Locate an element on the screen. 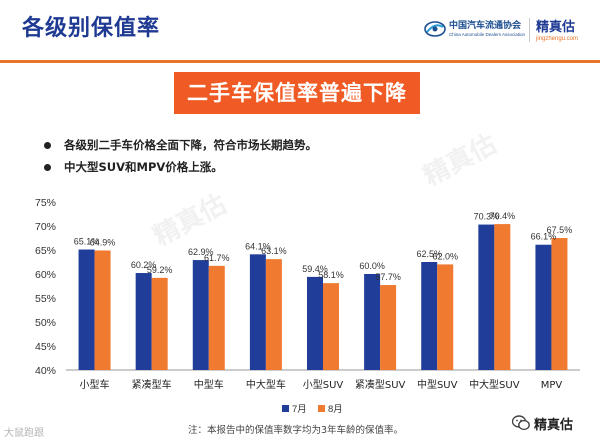 This screenshot has height=448, width=600. jingzhengu-site: jingzhengu.com is located at coordinates (557, 39).